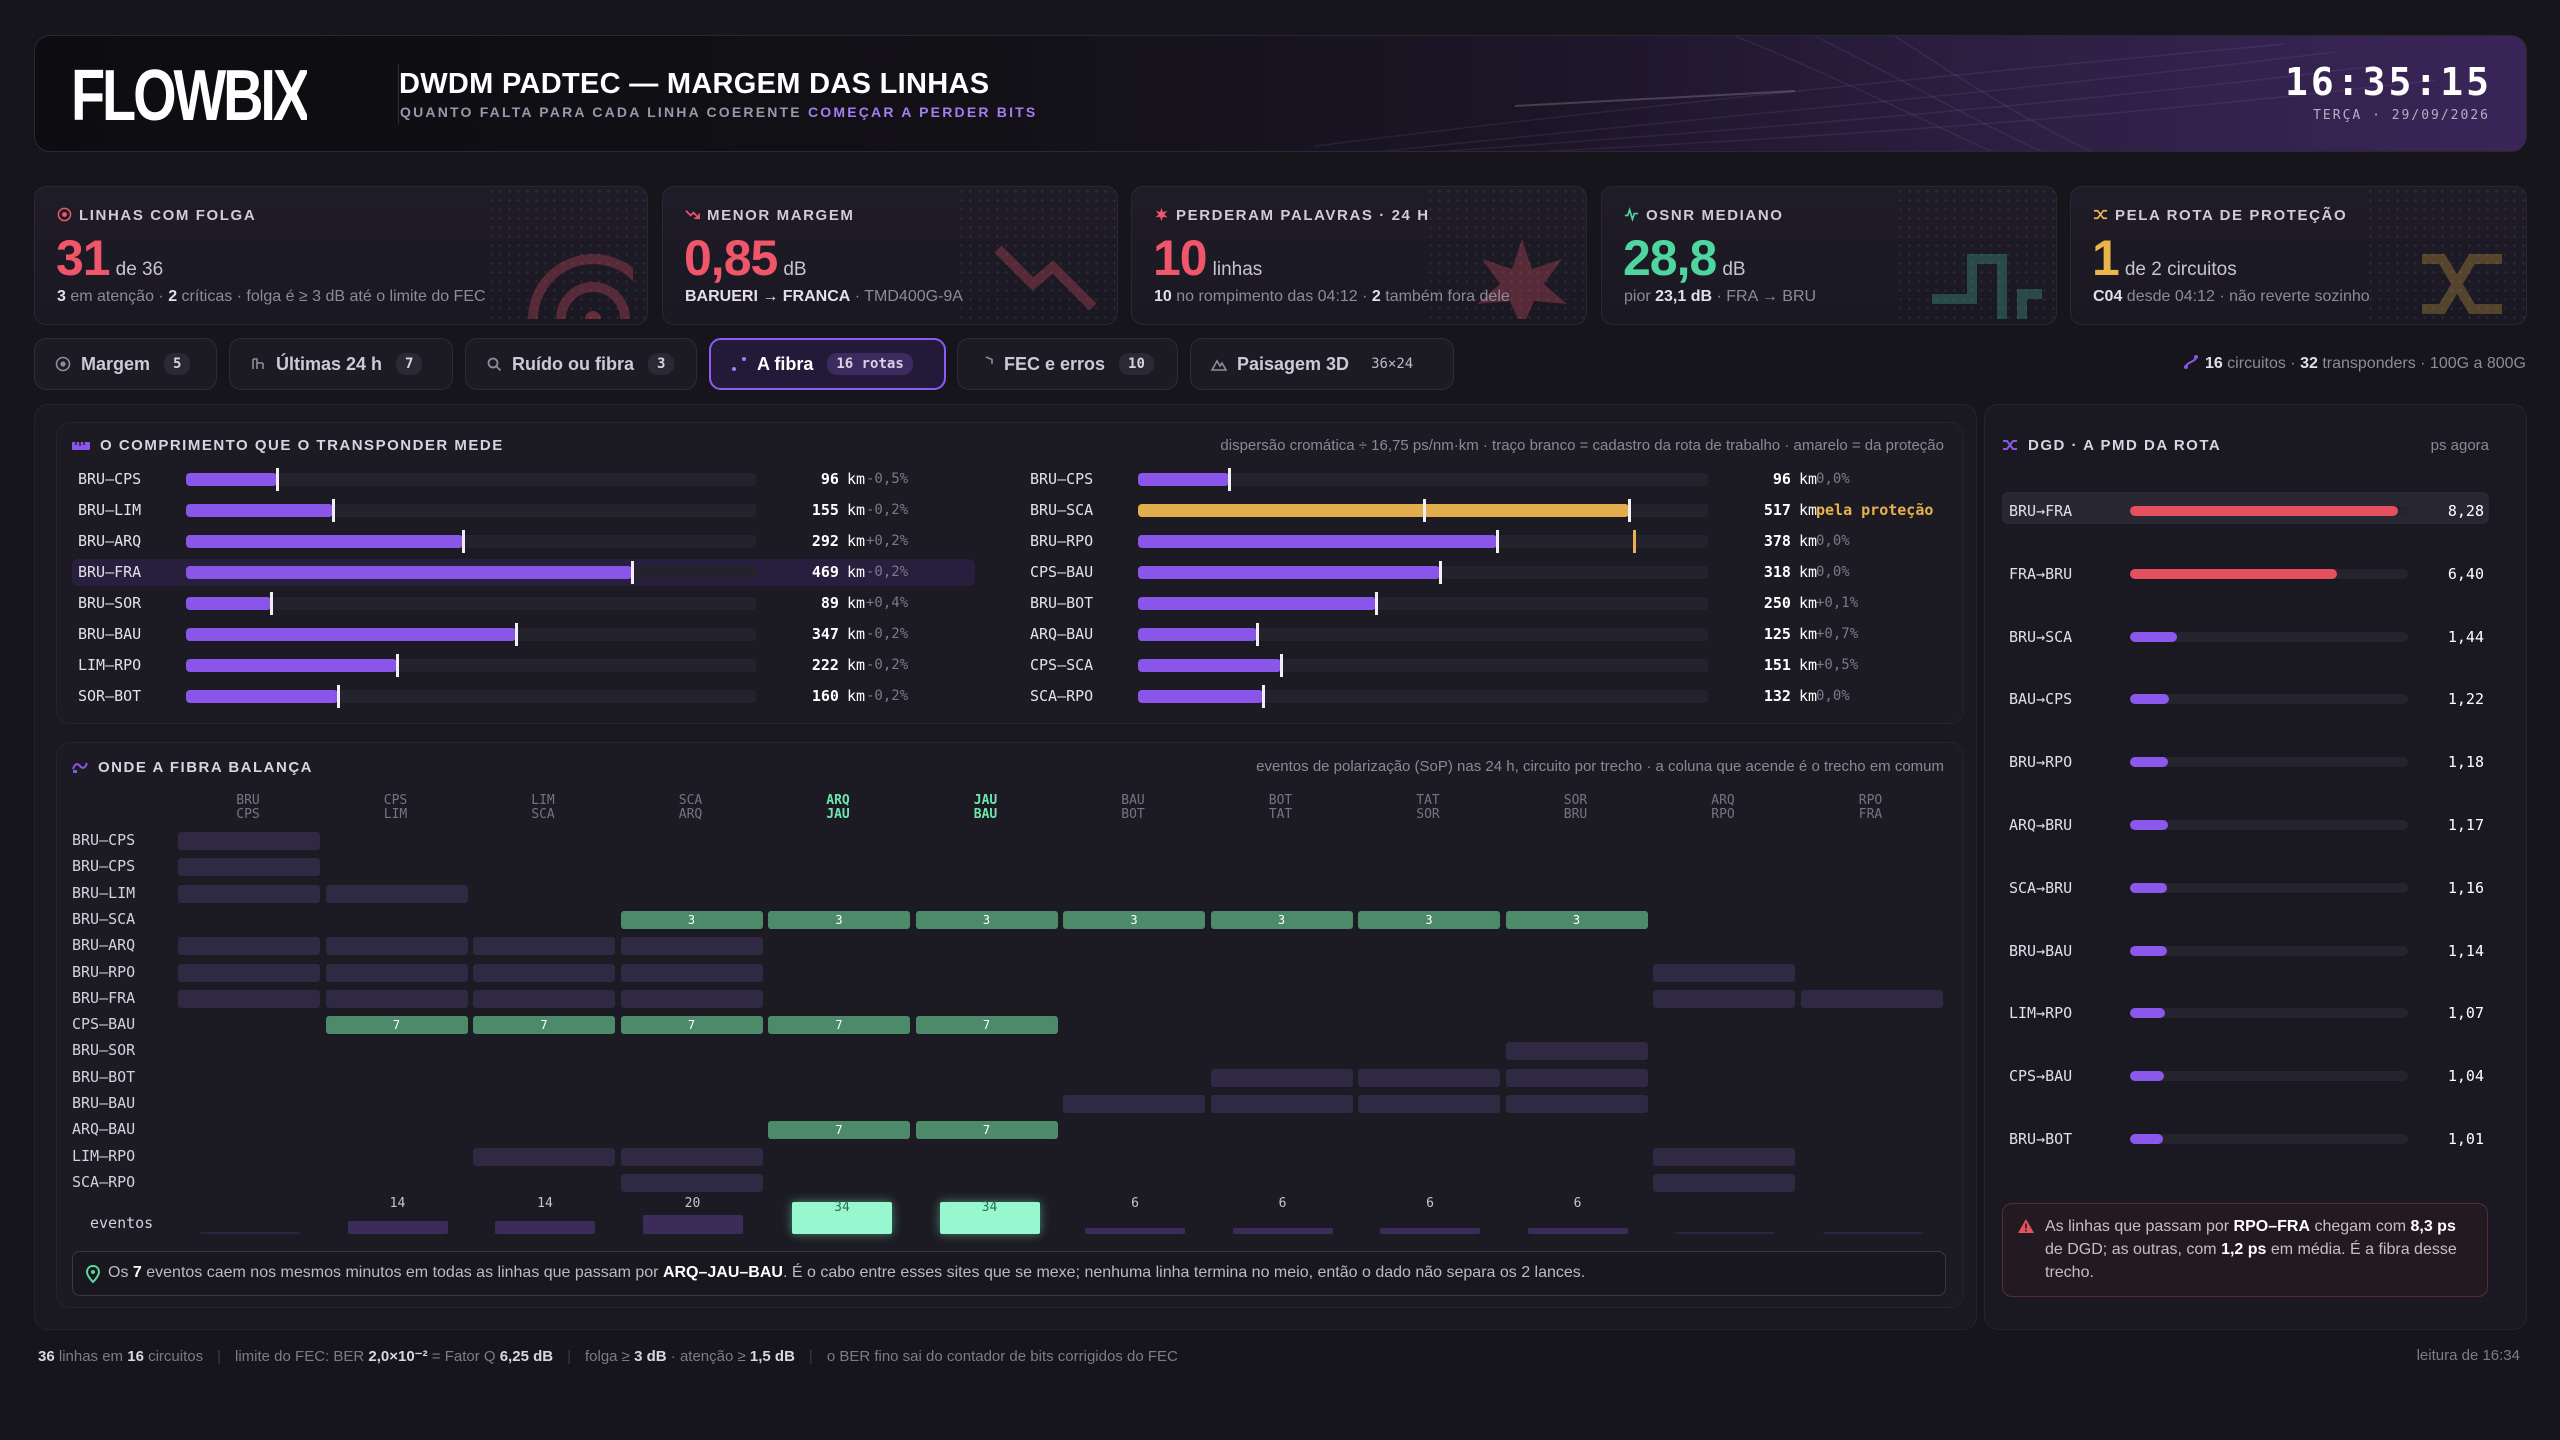 This screenshot has height=1440, width=2560. What do you see at coordinates (1576, 808) in the screenshot?
I see `sop-column-header: SOR BRU` at bounding box center [1576, 808].